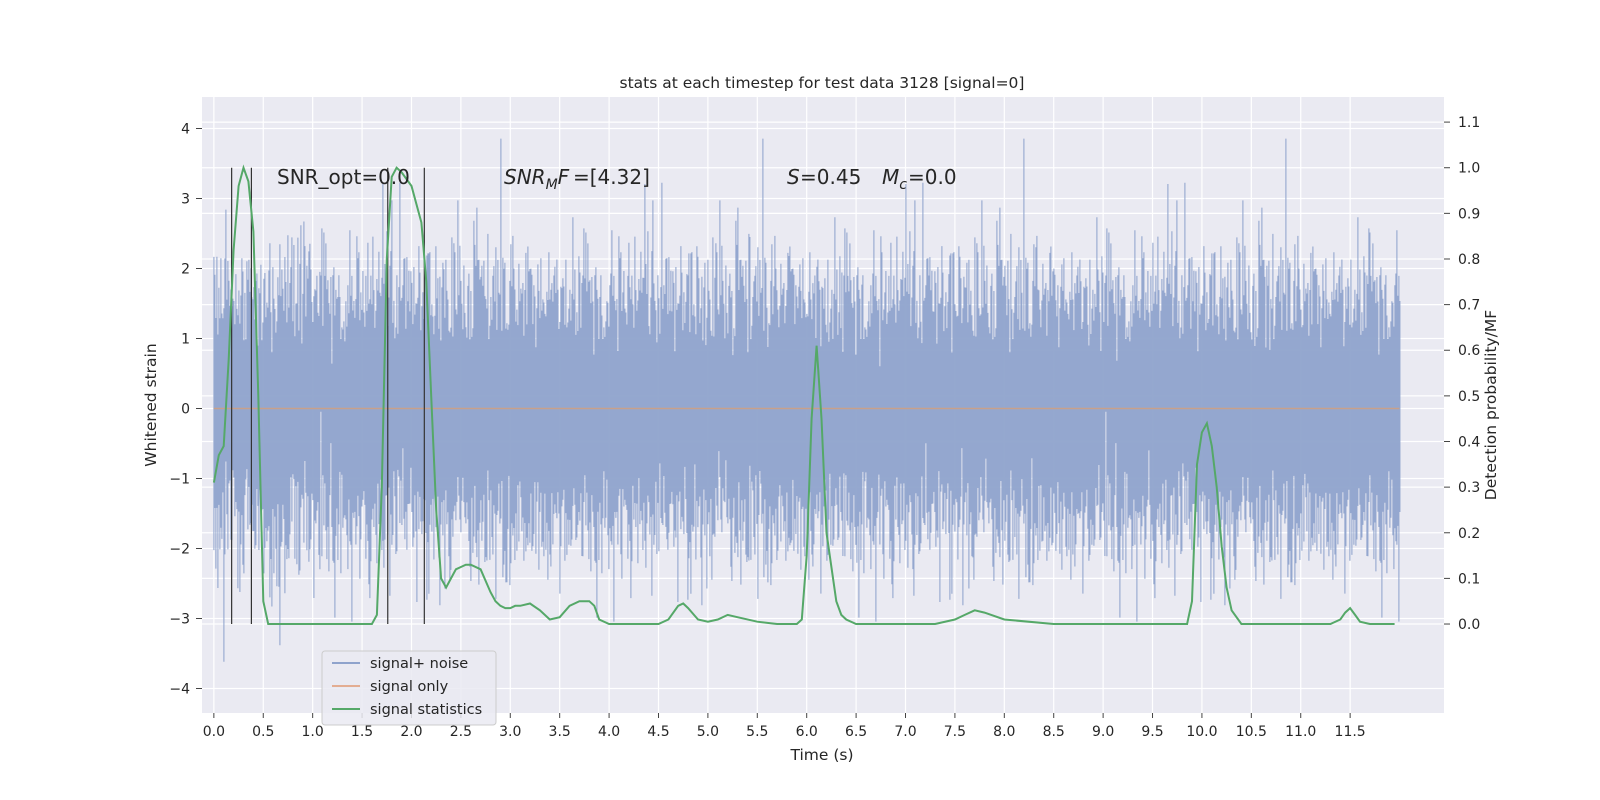 This screenshot has height=800, width=1600. Describe the element at coordinates (1201, 732) in the screenshot. I see `x-tick-label: 10.0` at that location.